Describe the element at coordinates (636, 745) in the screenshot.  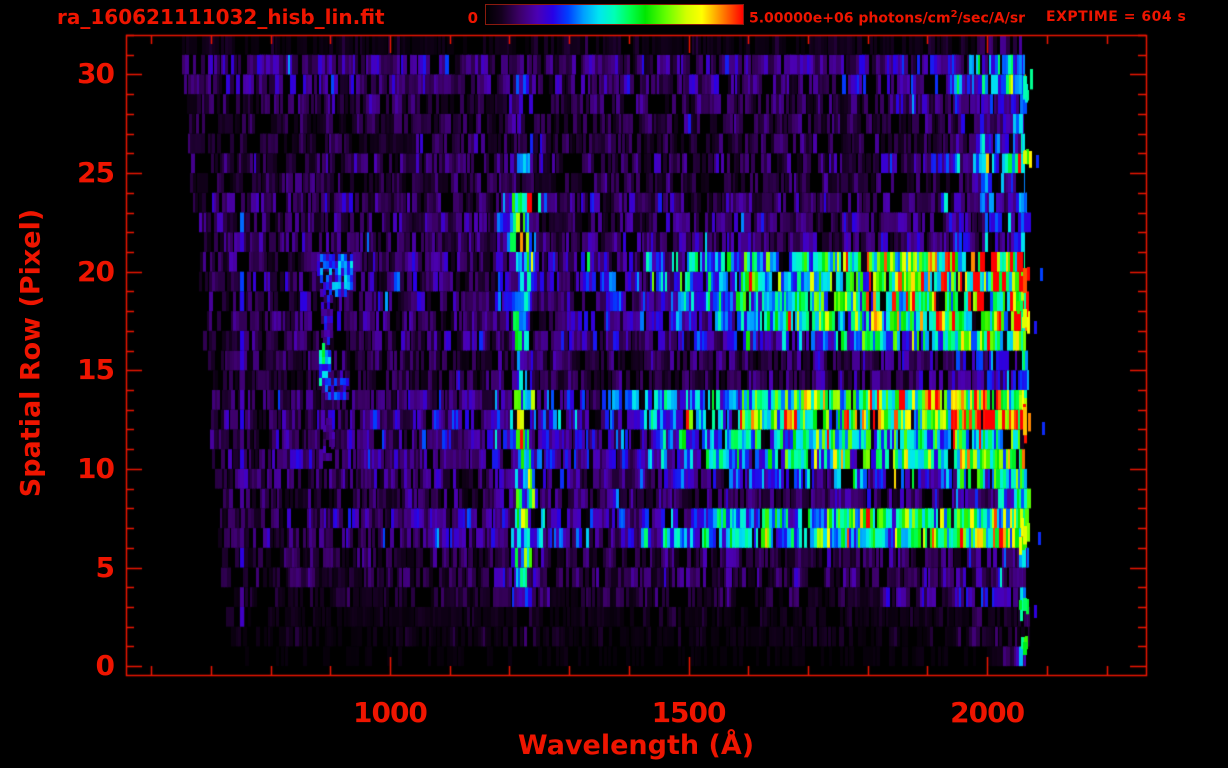
I see `x-axis-title: Wavelength (Å)` at that location.